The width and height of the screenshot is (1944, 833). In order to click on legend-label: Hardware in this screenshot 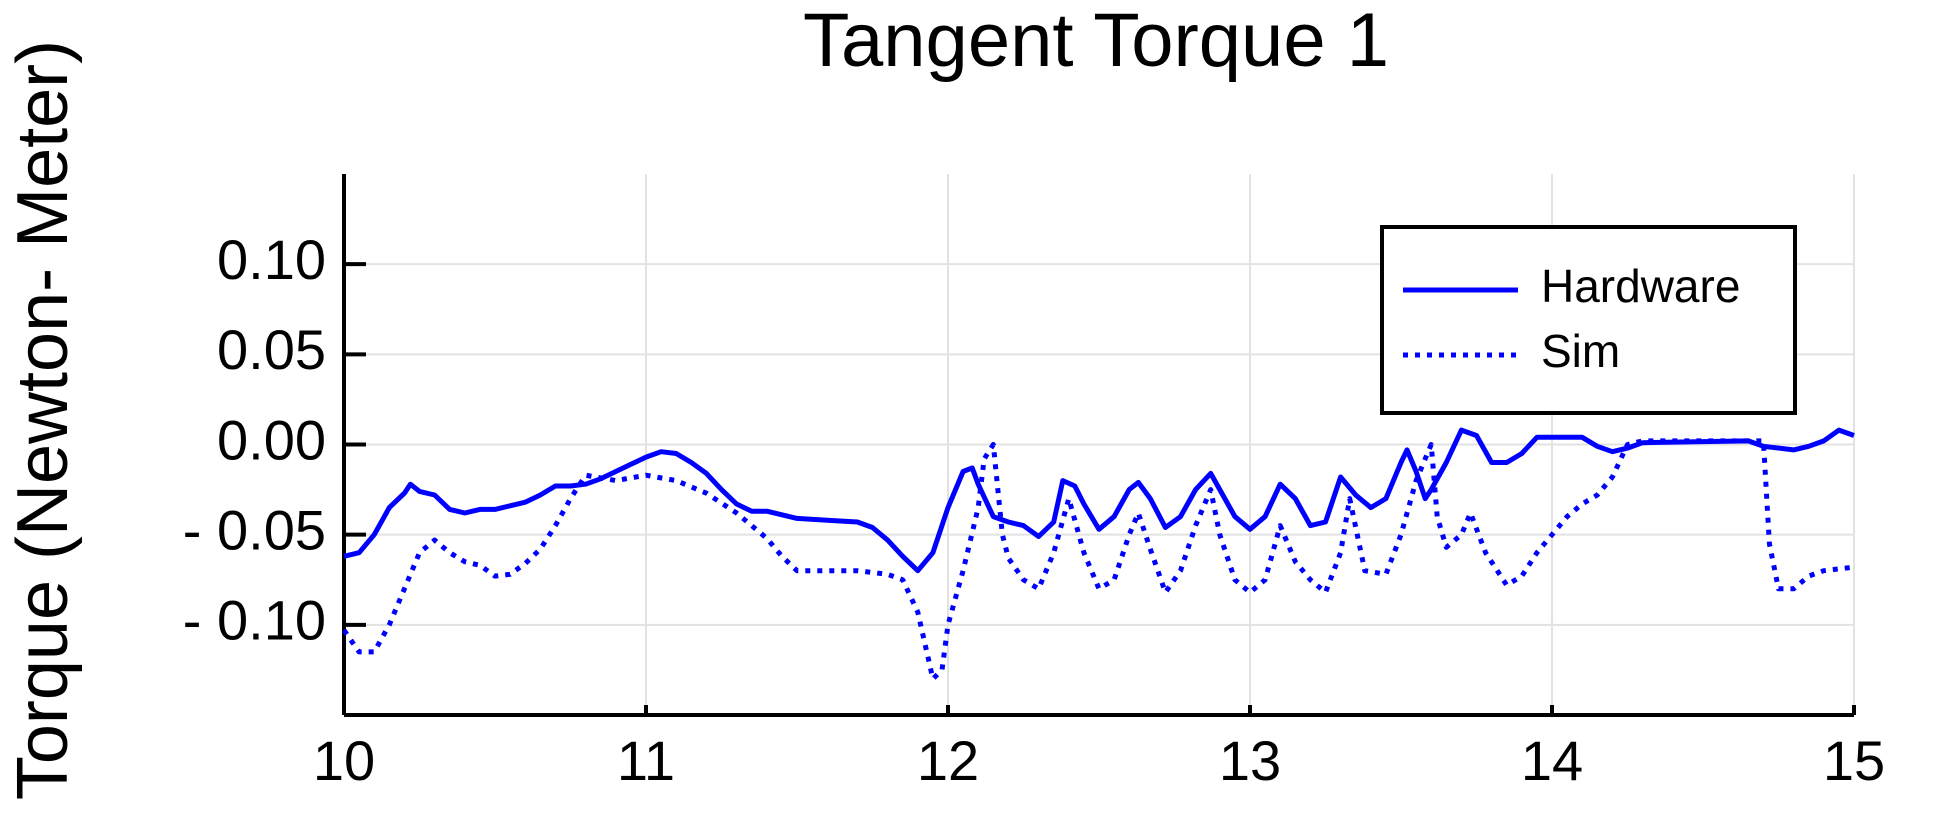, I will do `click(1640, 286)`.